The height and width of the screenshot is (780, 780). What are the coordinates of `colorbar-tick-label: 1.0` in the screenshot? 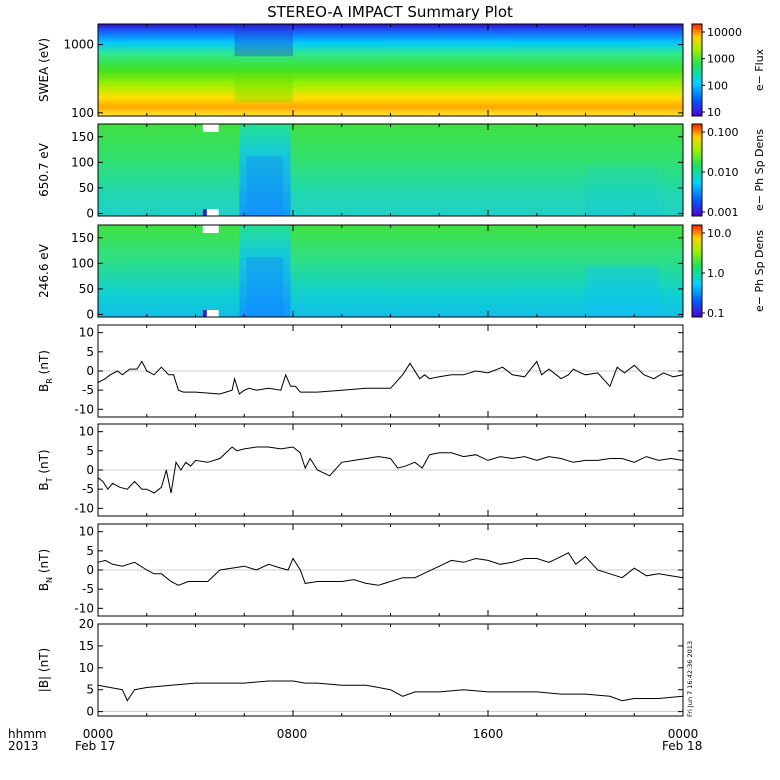 It's located at (716, 273).